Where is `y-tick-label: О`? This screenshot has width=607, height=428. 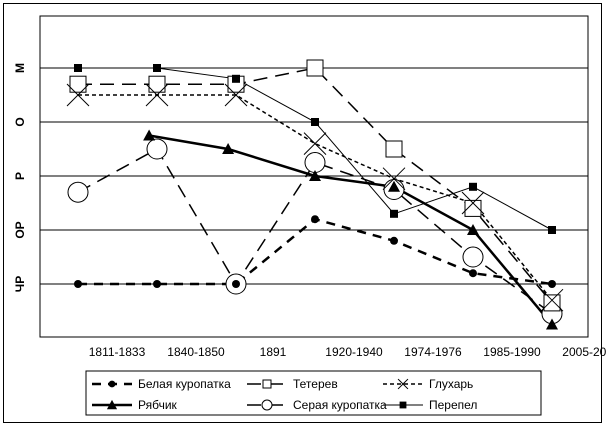
y-tick-label: О is located at coordinates (20, 121).